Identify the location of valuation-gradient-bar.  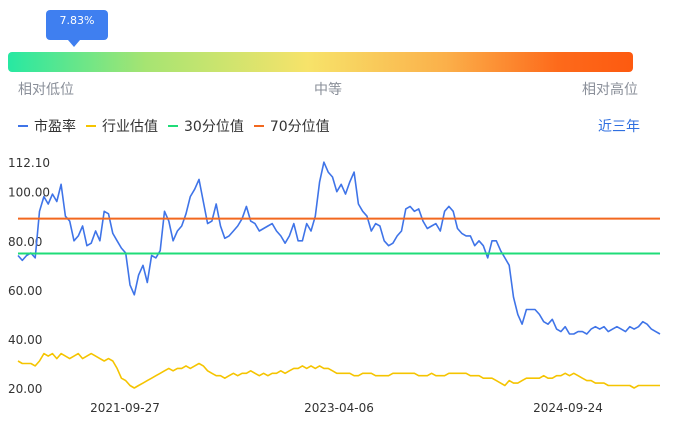
(320, 62).